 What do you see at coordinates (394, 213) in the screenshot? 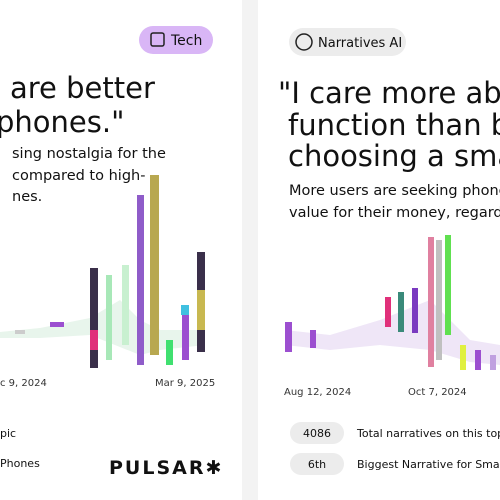
I see `subtitle-line: value for their money, regardle` at bounding box center [394, 213].